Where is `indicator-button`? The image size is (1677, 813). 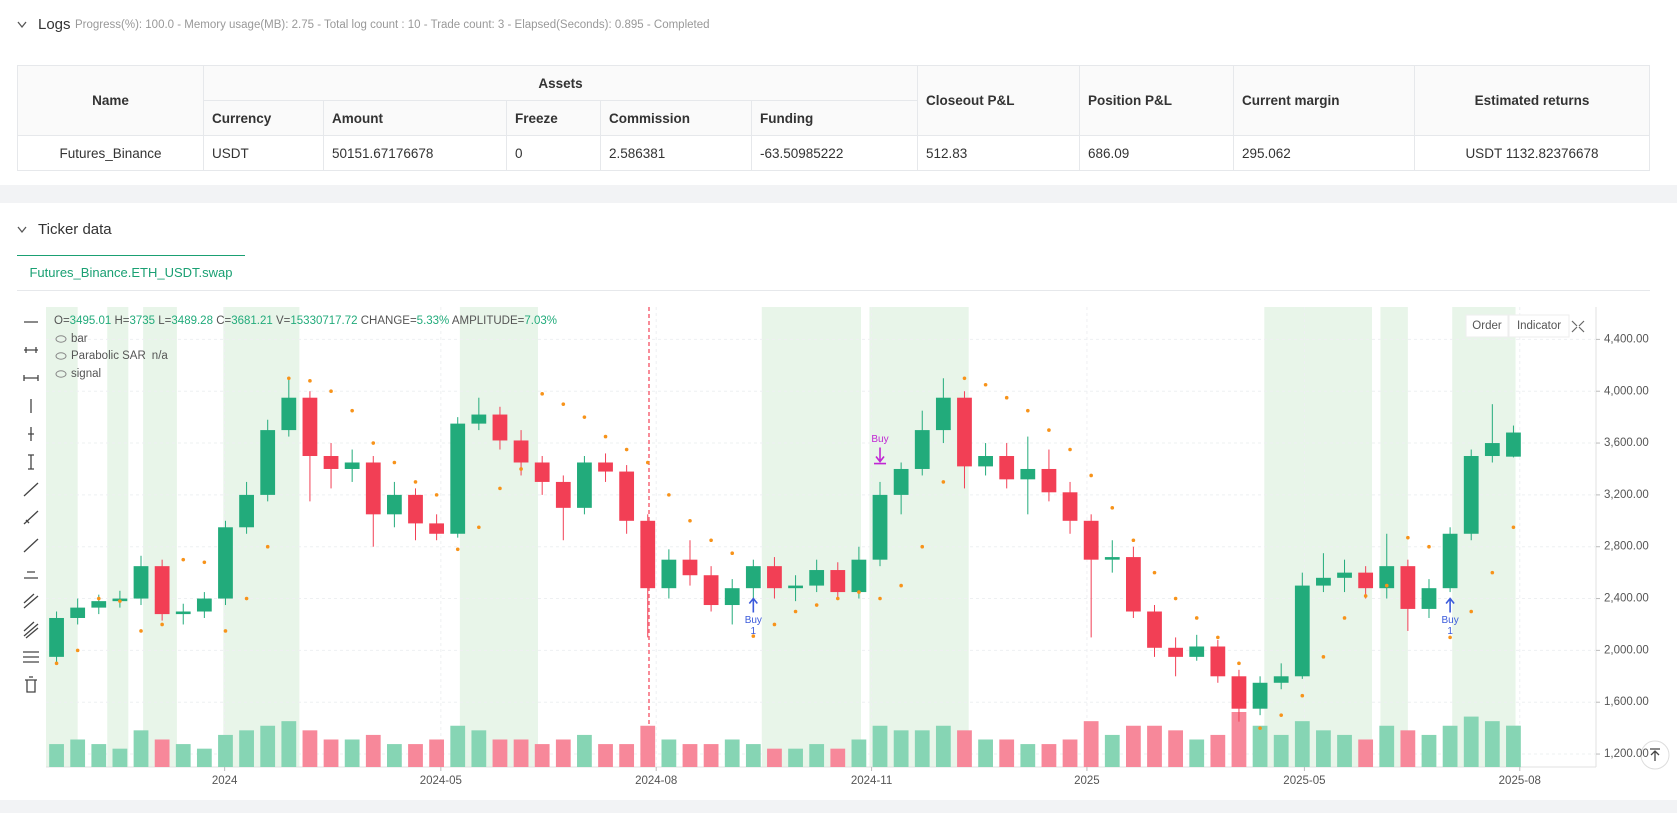
indicator-button is located at coordinates (1539, 326).